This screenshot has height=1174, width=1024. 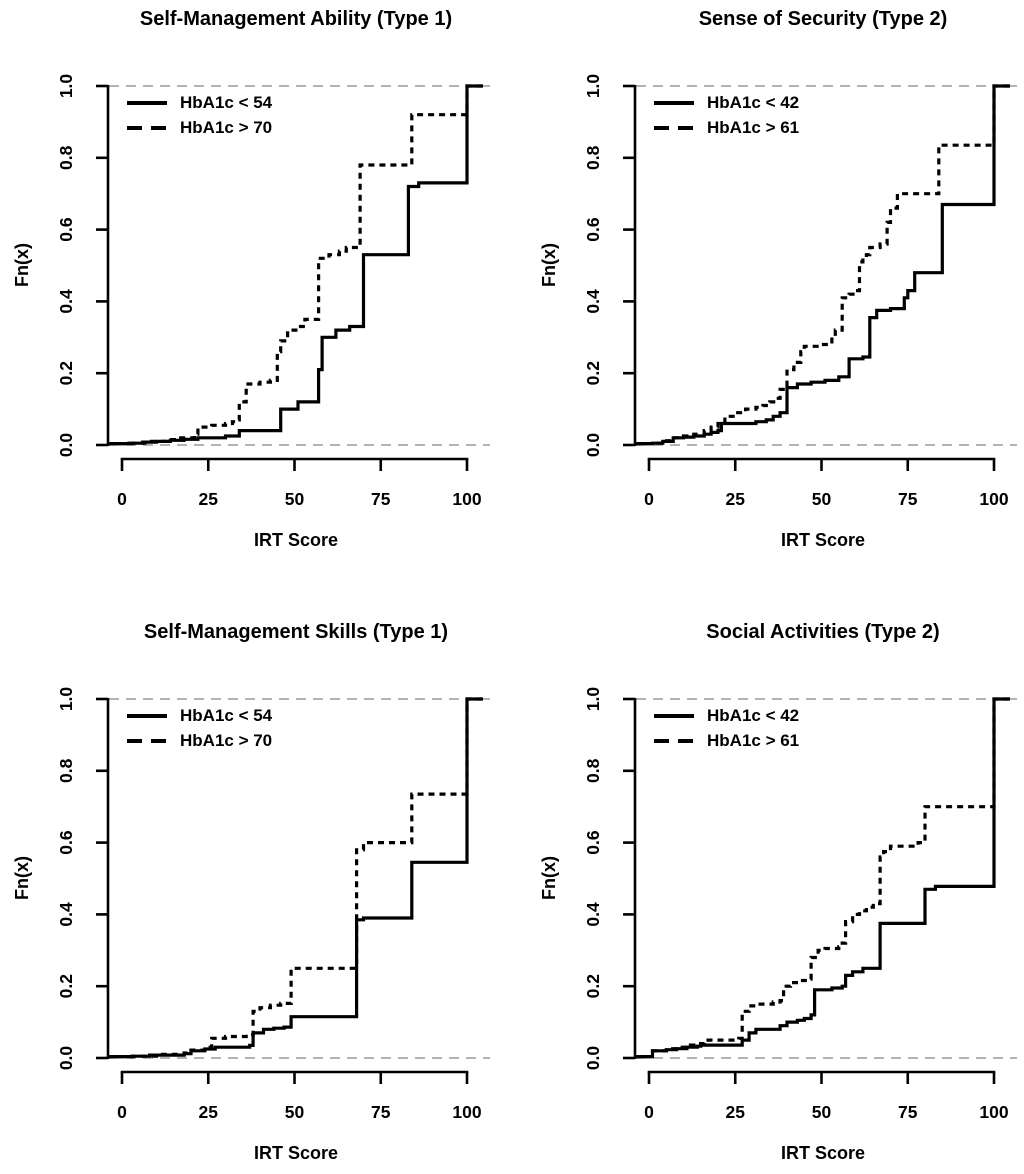 What do you see at coordinates (296, 632) in the screenshot?
I see `panel-title: Self-Management Skills (Type 1)` at bounding box center [296, 632].